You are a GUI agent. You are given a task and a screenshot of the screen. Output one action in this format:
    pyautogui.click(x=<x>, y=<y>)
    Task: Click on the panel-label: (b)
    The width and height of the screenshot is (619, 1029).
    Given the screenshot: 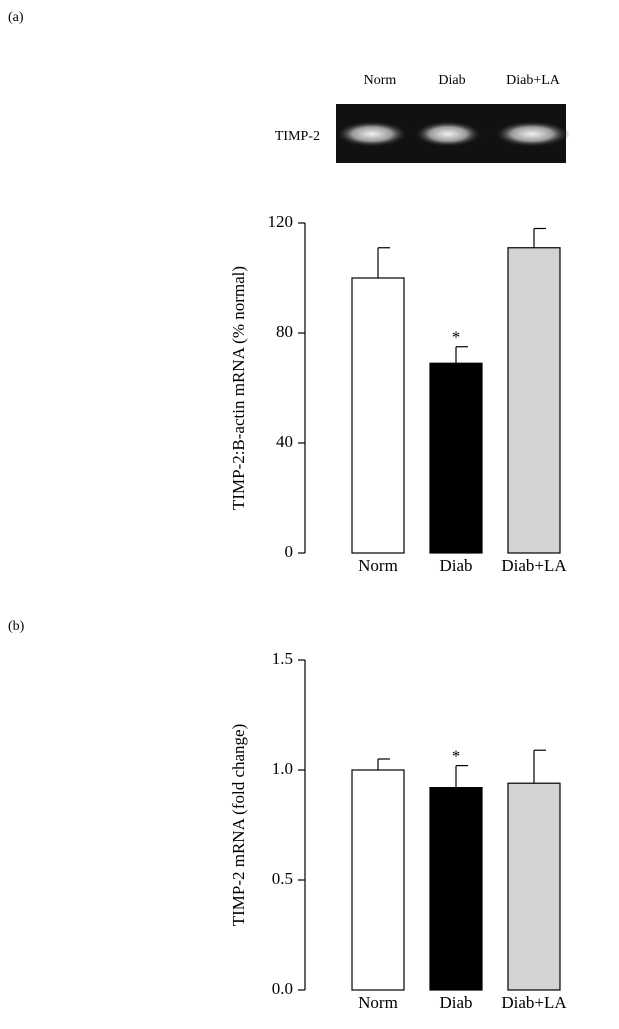 What is the action you would take?
    pyautogui.click(x=16, y=626)
    